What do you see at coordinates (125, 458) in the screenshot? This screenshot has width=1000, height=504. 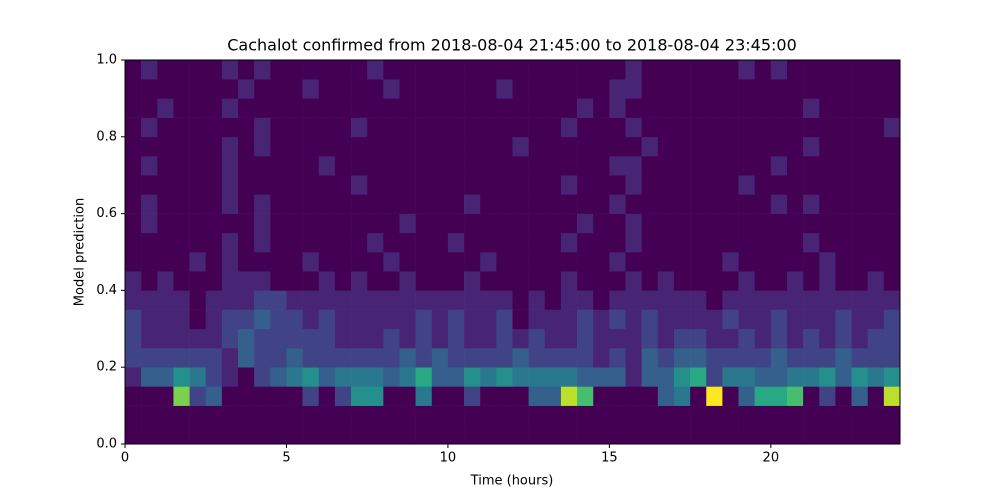 I see `x-tick-label: 0` at bounding box center [125, 458].